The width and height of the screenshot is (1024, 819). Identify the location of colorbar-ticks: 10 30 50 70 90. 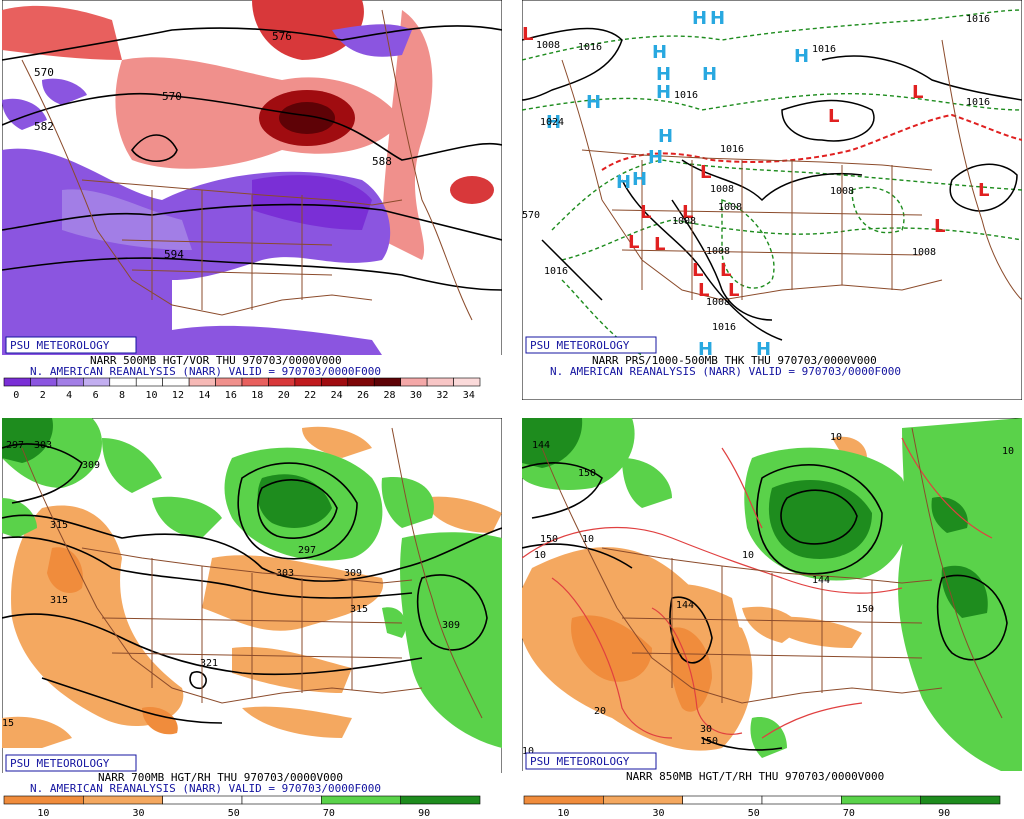
(233, 813).